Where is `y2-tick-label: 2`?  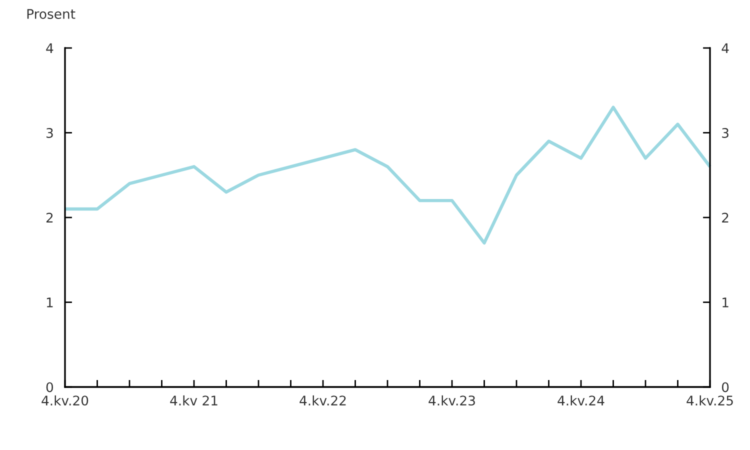 y2-tick-label: 2 is located at coordinates (725, 217).